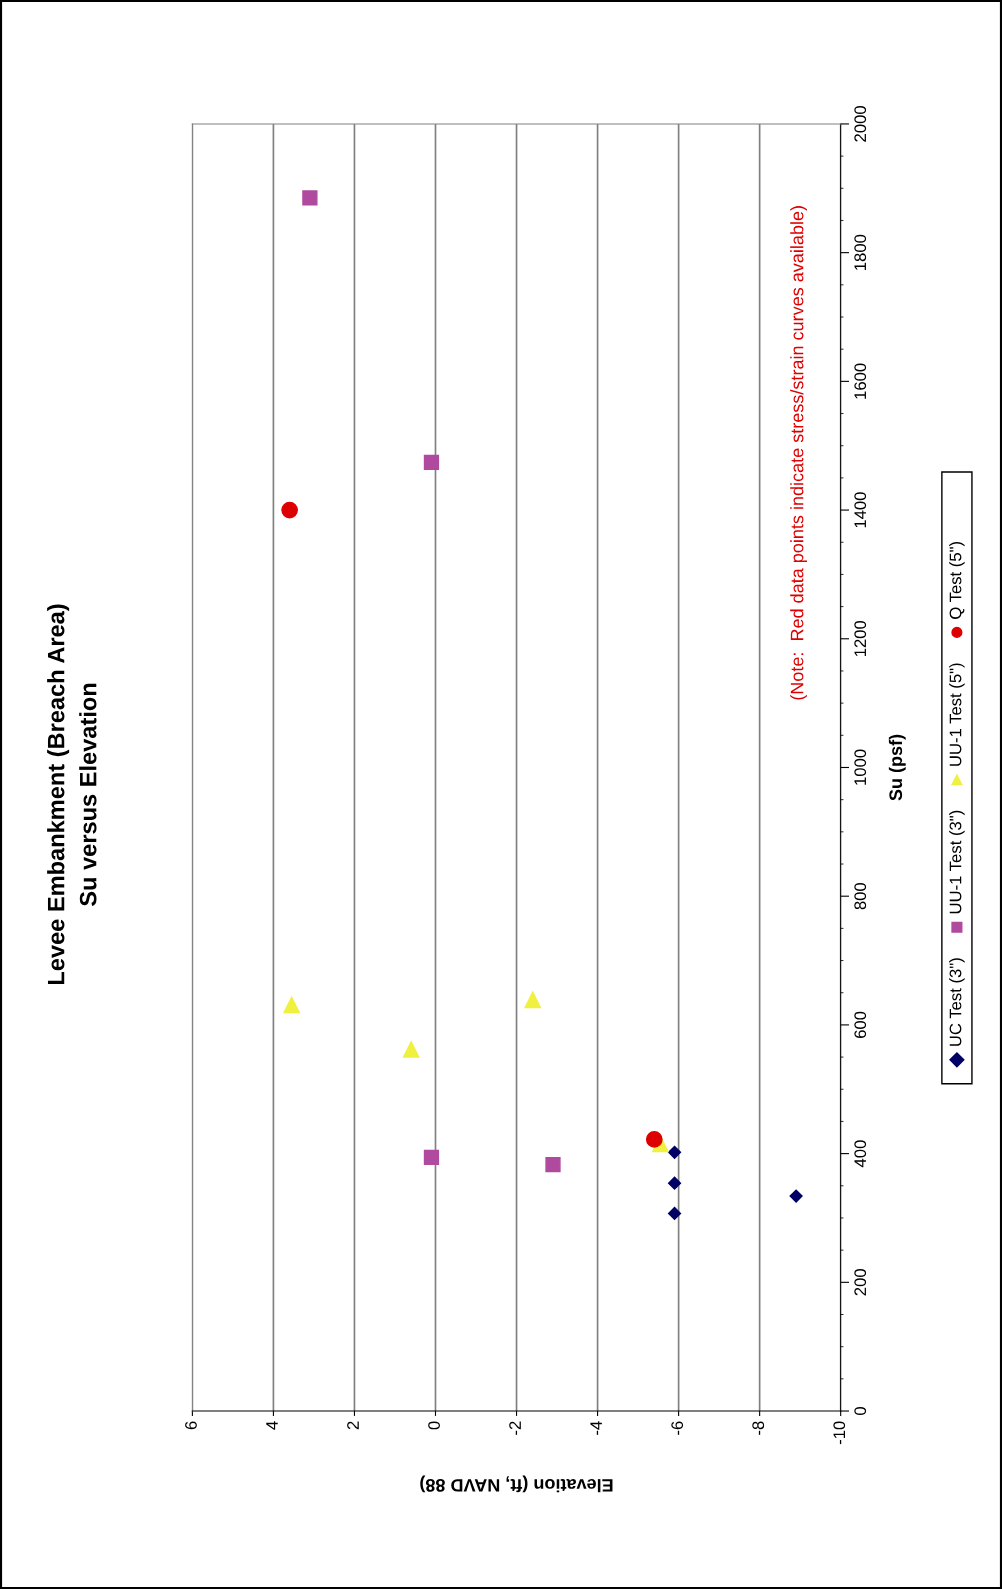 The image size is (1002, 1589). What do you see at coordinates (677, 1428) in the screenshot?
I see `x-tick-label: -6` at bounding box center [677, 1428].